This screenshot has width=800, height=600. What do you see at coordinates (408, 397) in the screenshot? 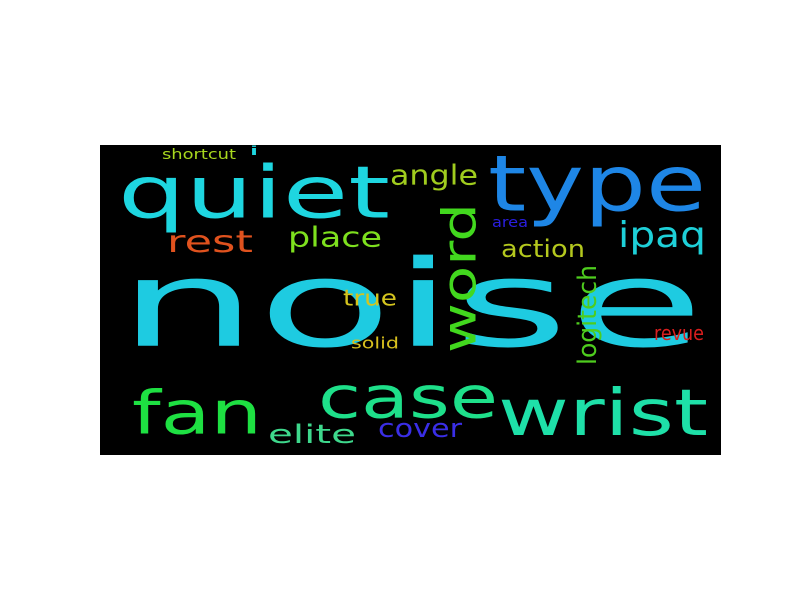
I see `word-case: case` at bounding box center [408, 397].